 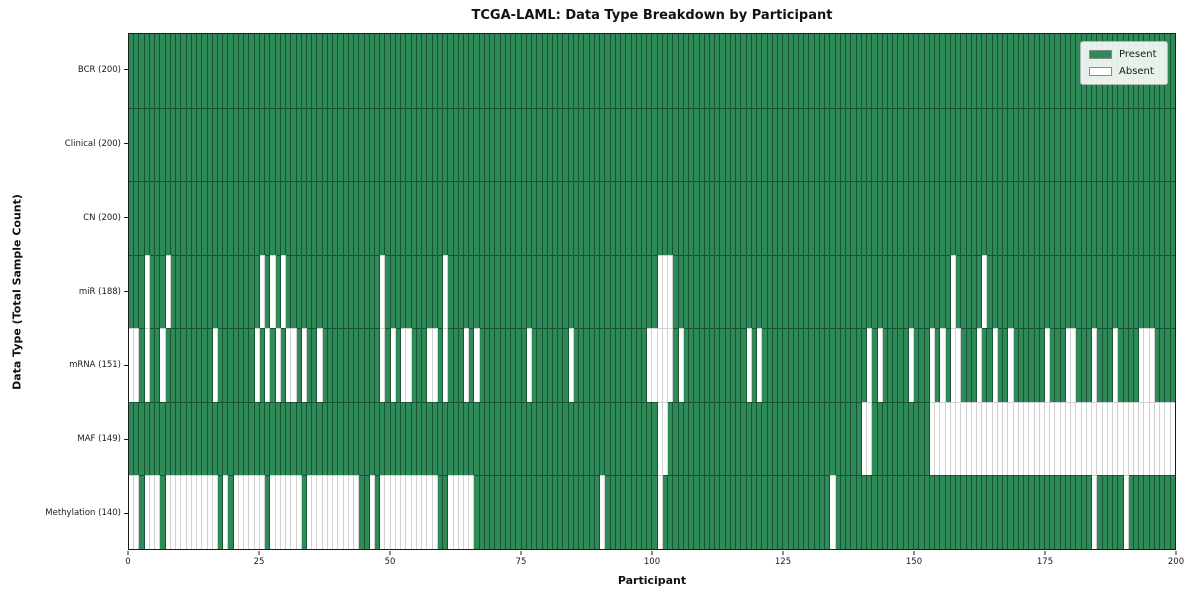 What do you see at coordinates (914, 553) in the screenshot?
I see `x-tick-mark` at bounding box center [914, 553].